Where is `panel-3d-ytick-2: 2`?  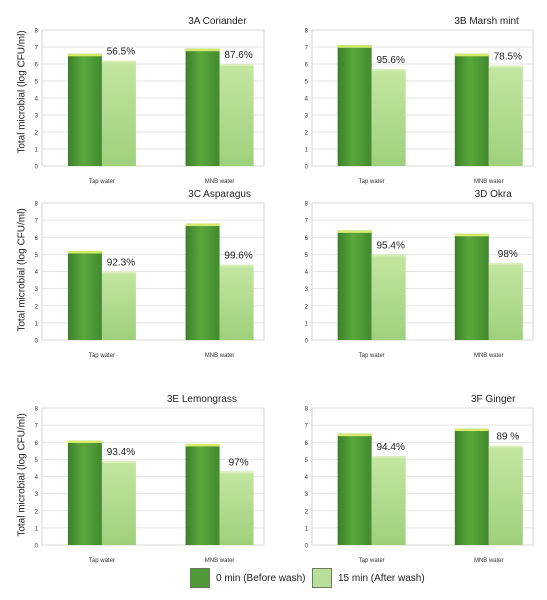 panel-3d-ytick-2: 2 is located at coordinates (307, 307).